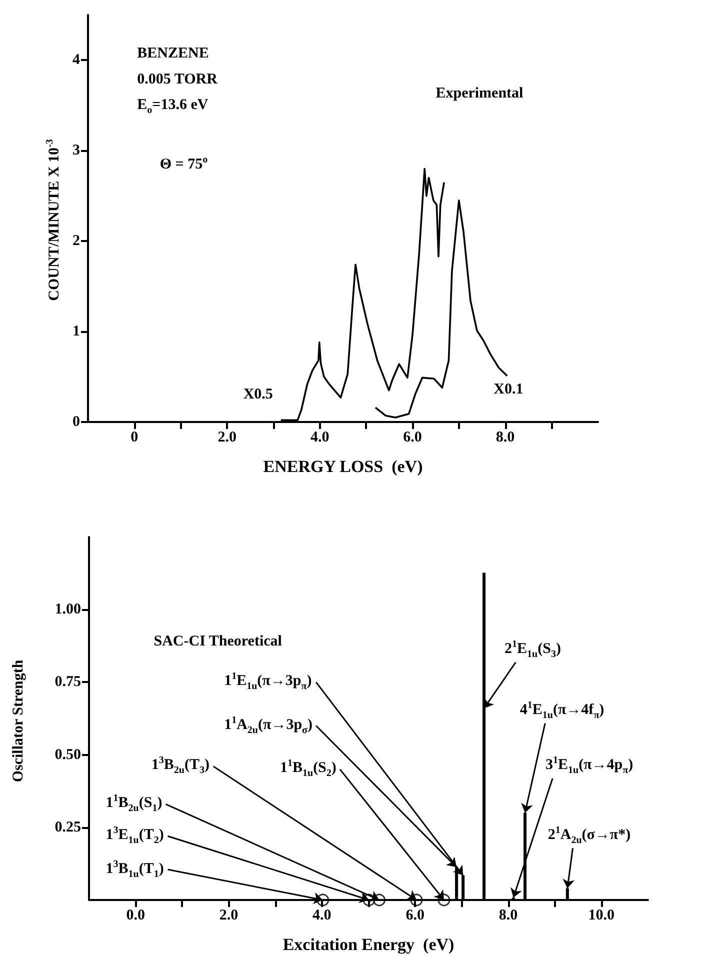  What do you see at coordinates (76, 422) in the screenshot?
I see `y-tick-label: 0` at bounding box center [76, 422].